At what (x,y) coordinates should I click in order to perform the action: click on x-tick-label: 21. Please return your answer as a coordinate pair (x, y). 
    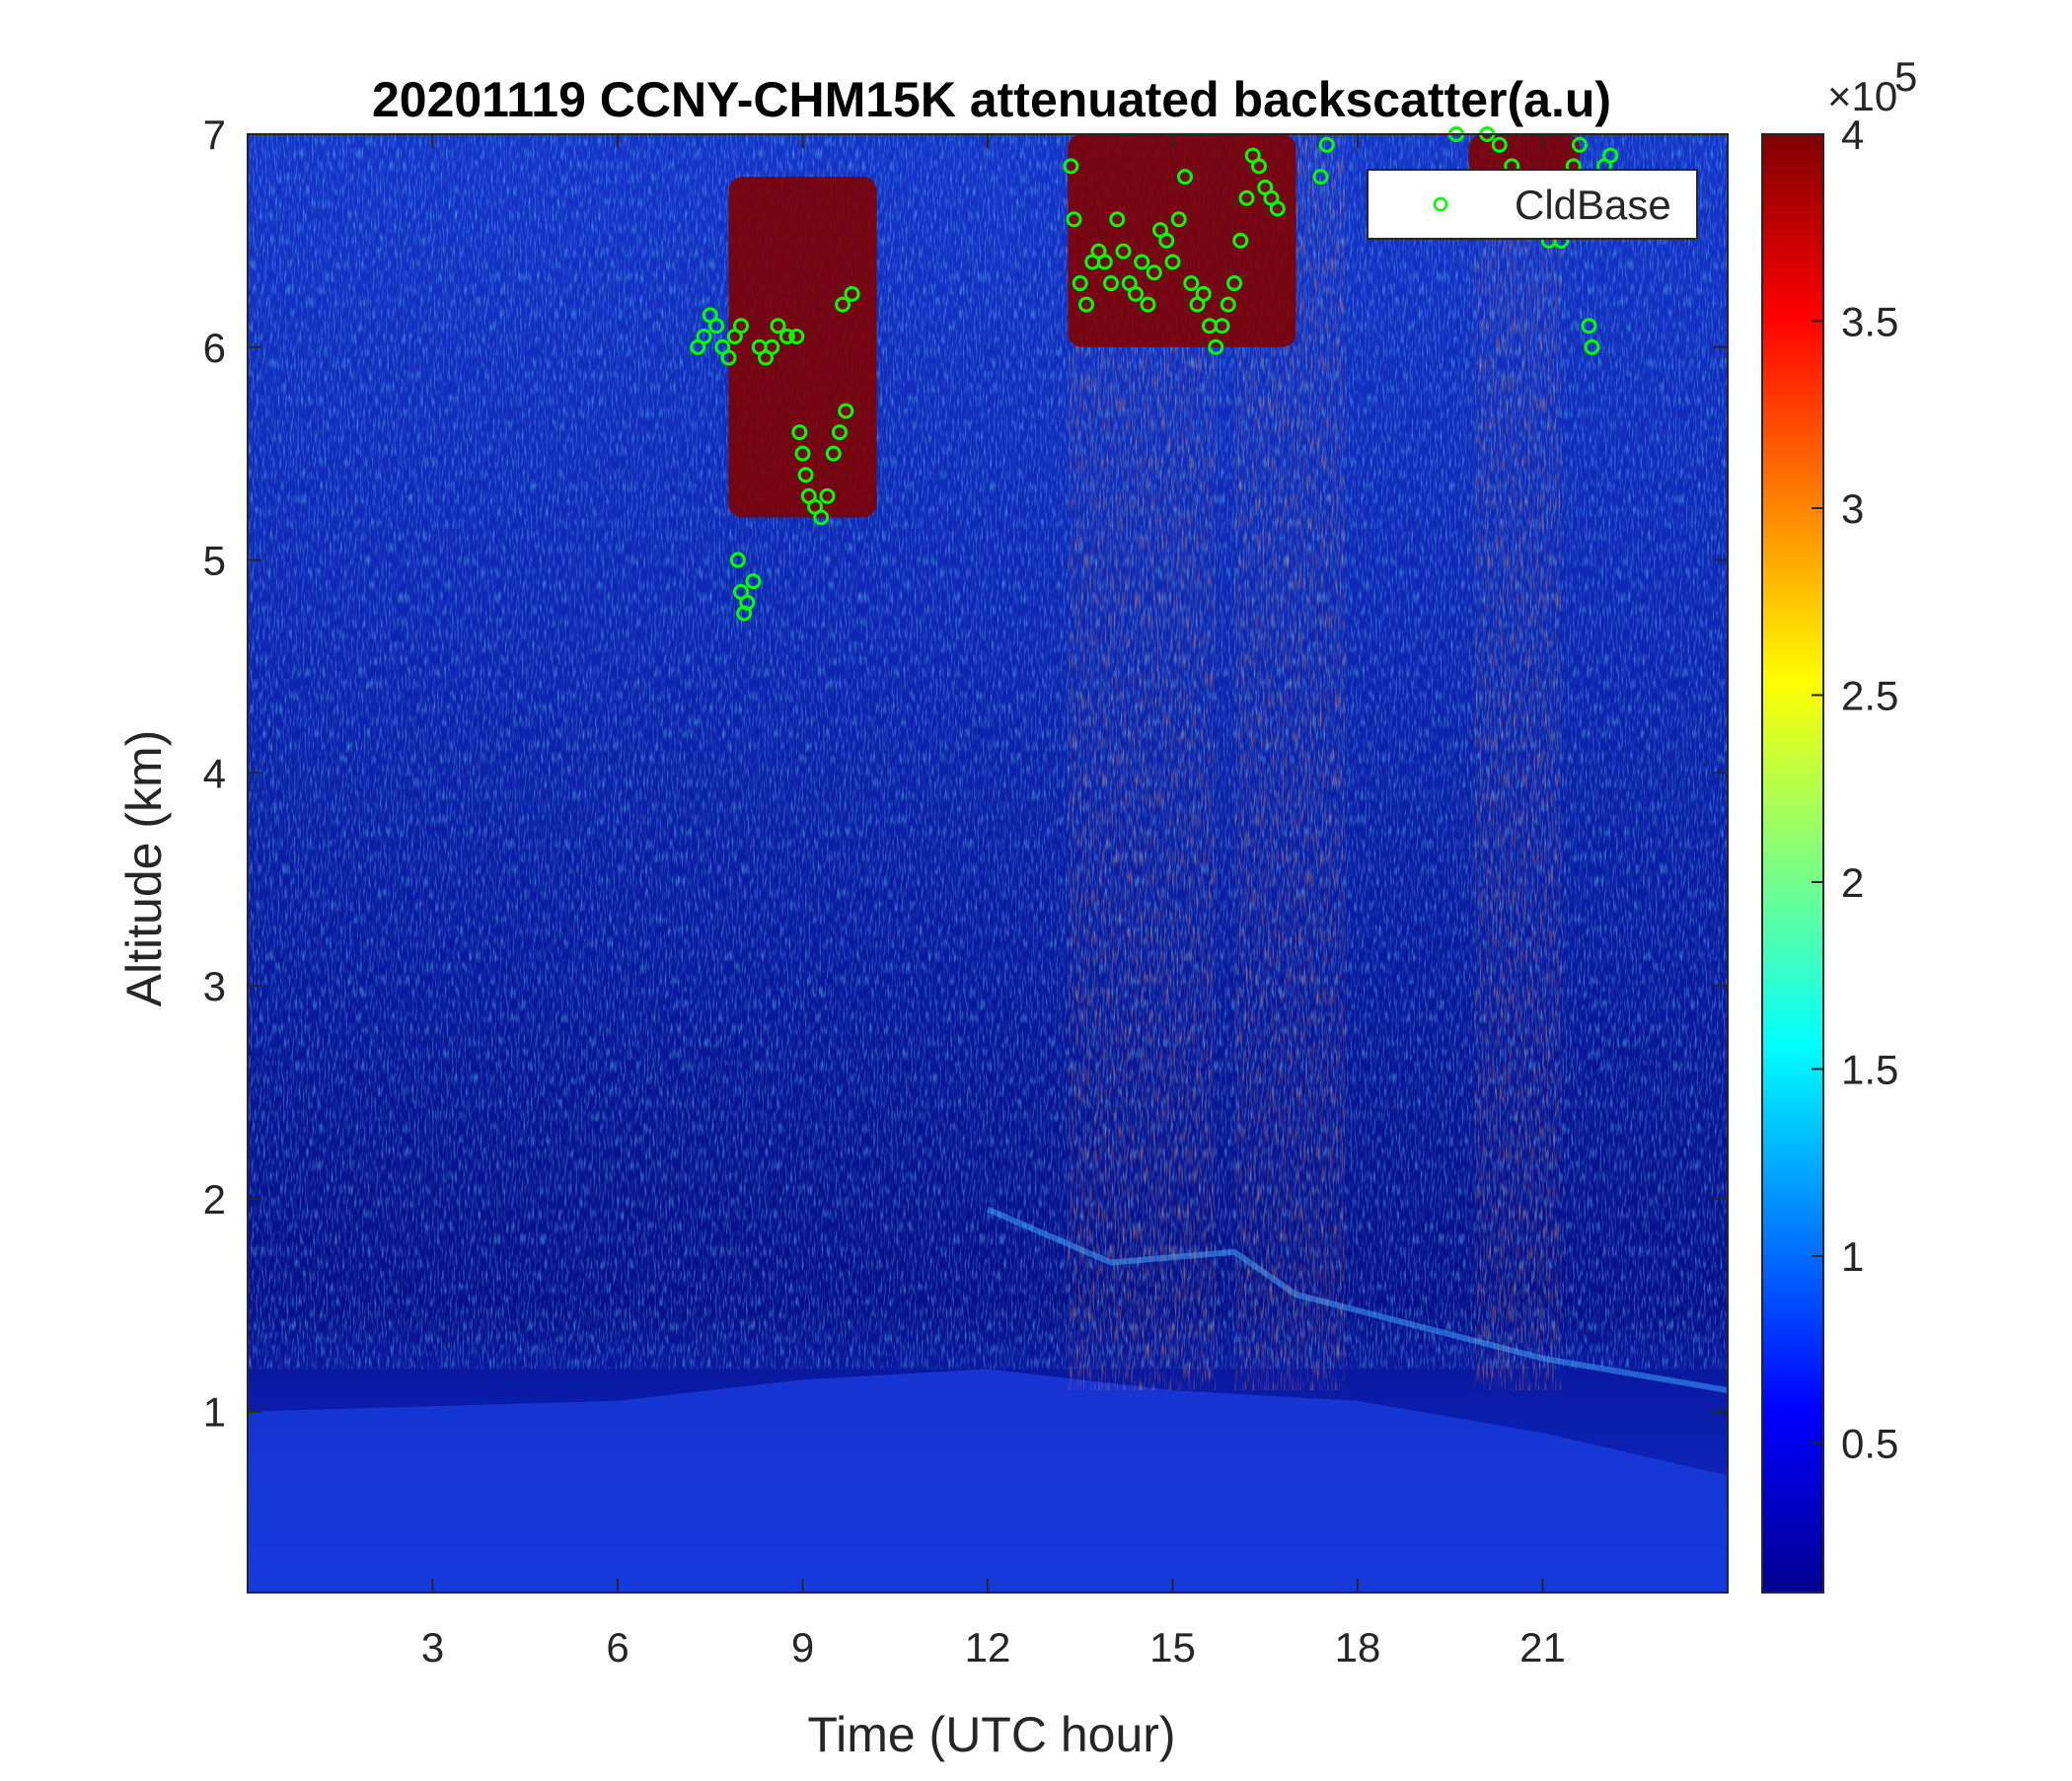
    Looking at the image, I should click on (1543, 1647).